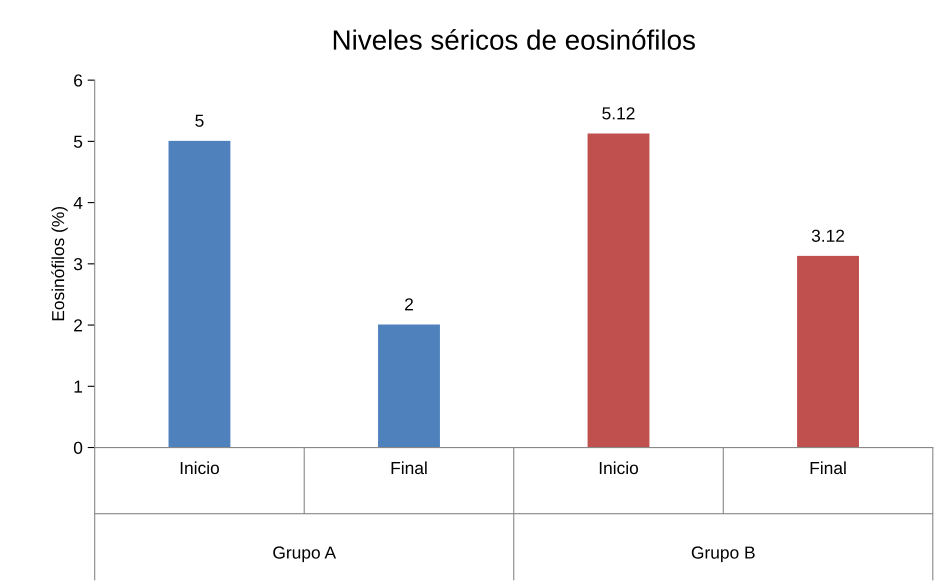 This screenshot has width=947, height=585. I want to click on data-label: 5, so click(199, 120).